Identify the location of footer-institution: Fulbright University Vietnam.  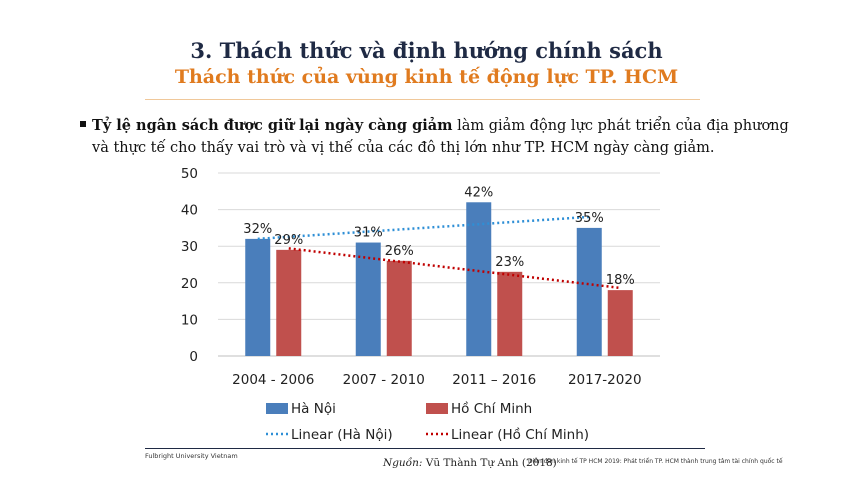
(191, 456).